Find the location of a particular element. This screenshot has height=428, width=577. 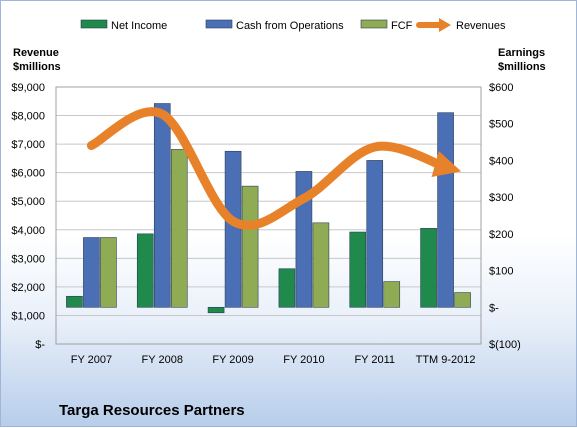

legend-label: FCF is located at coordinates (402, 26).